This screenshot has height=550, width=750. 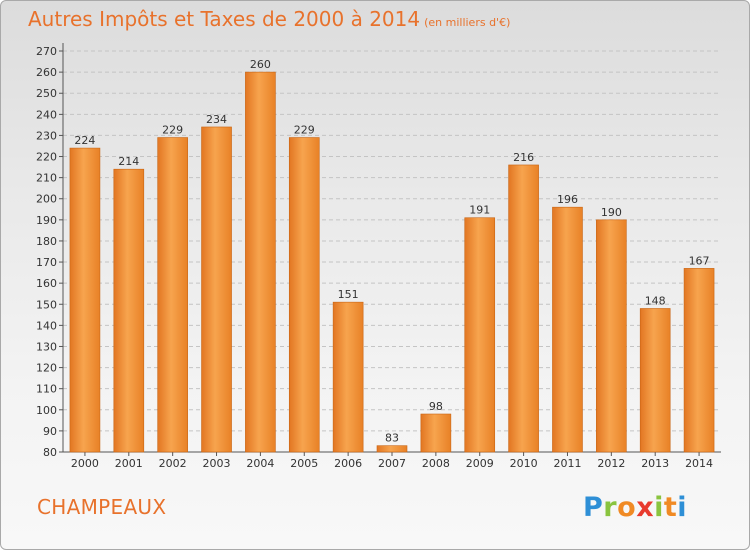 What do you see at coordinates (567, 463) in the screenshot?
I see `x-tick-label-2011: 2011` at bounding box center [567, 463].